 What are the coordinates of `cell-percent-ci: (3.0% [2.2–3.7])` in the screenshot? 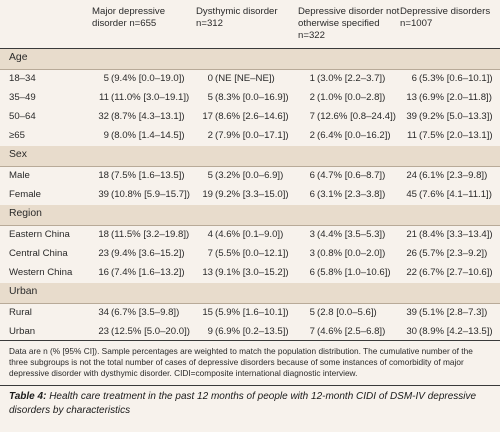 It's located at (351, 79).